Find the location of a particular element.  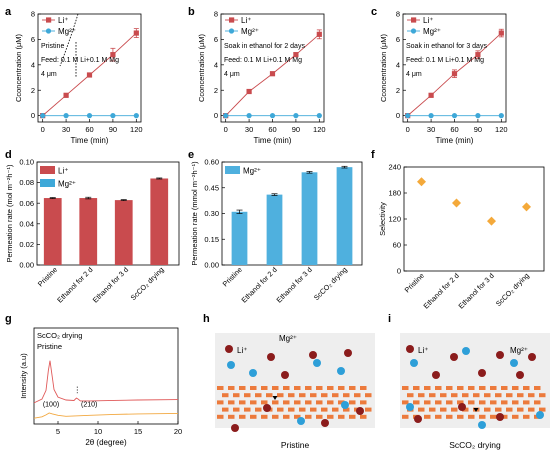

c-xtick-label: 30 is located at coordinates (431, 129).